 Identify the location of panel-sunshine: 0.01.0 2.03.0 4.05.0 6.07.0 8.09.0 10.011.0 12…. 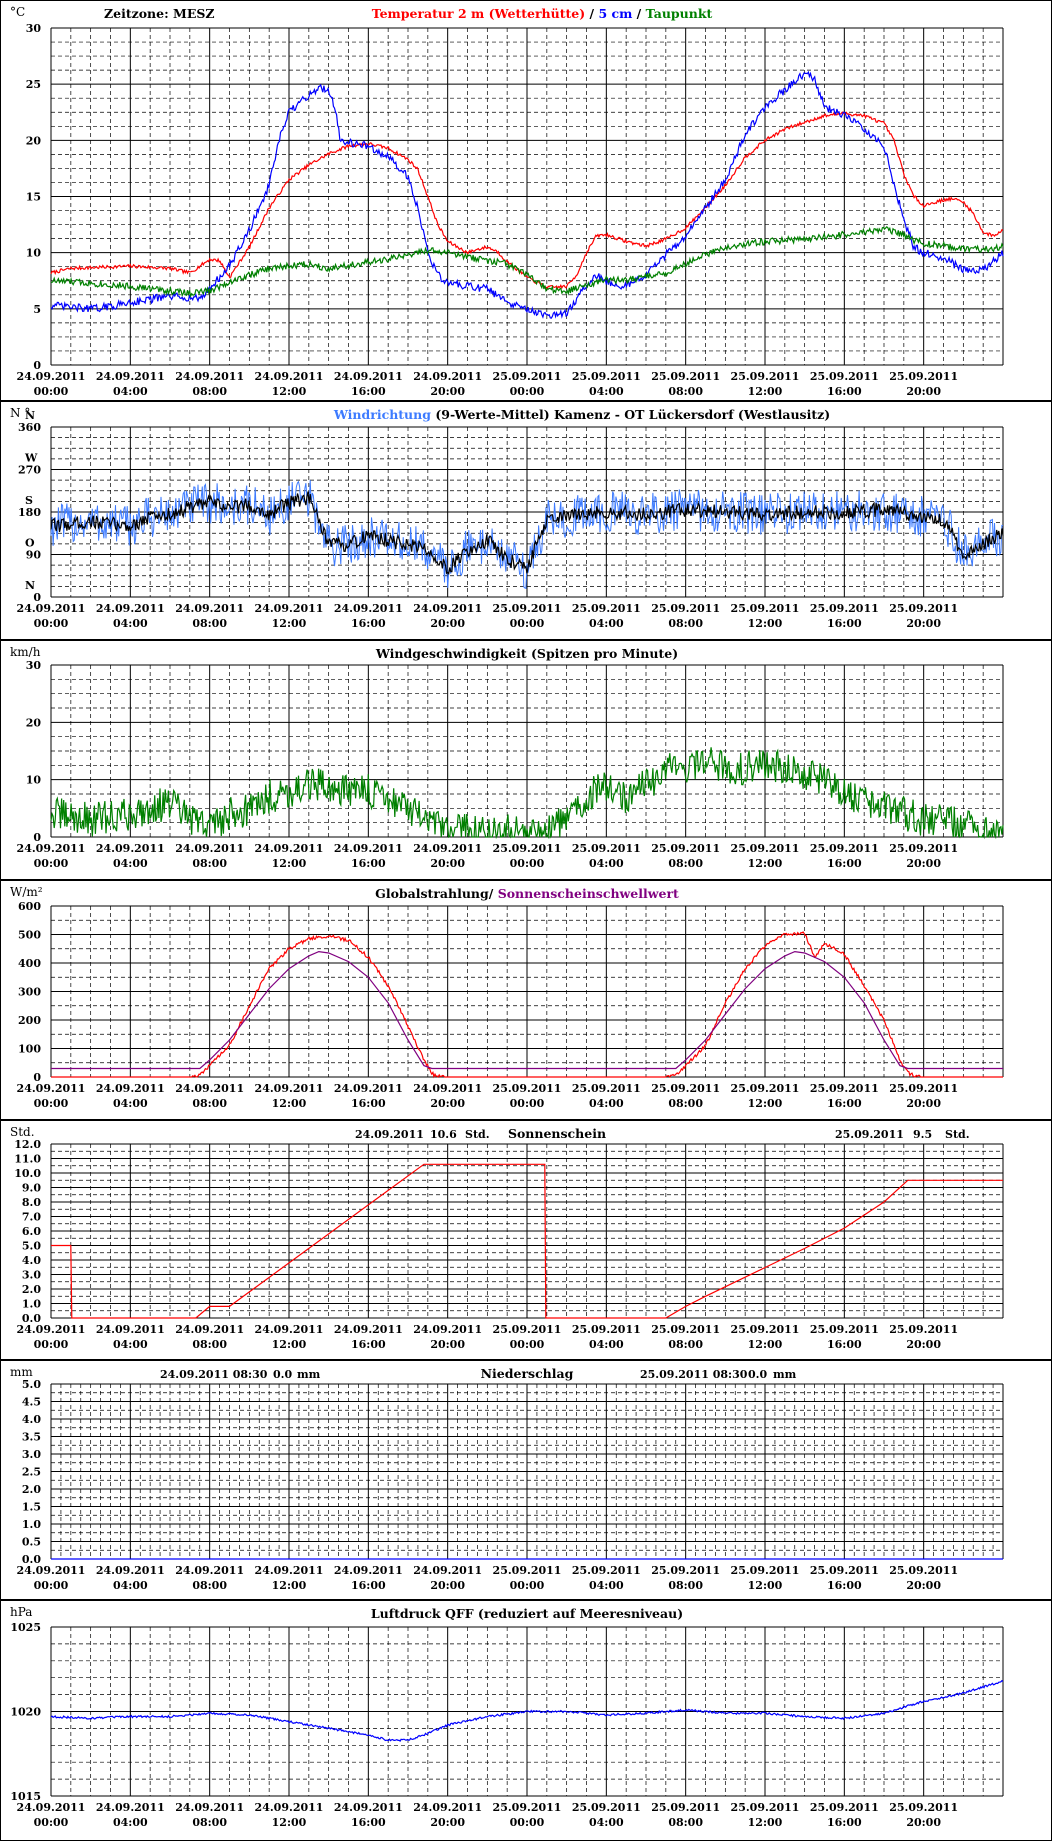
(526, 1240).